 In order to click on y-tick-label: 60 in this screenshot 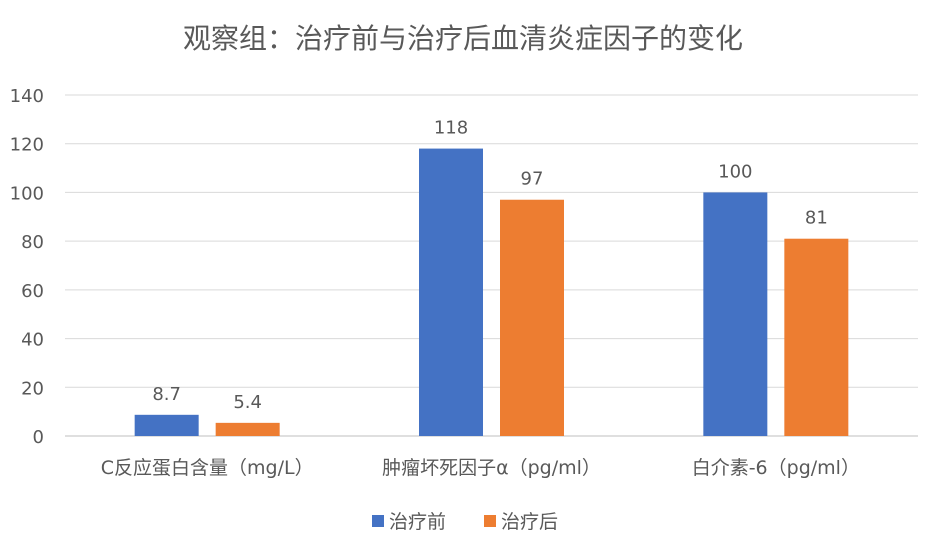, I will do `click(32, 291)`.